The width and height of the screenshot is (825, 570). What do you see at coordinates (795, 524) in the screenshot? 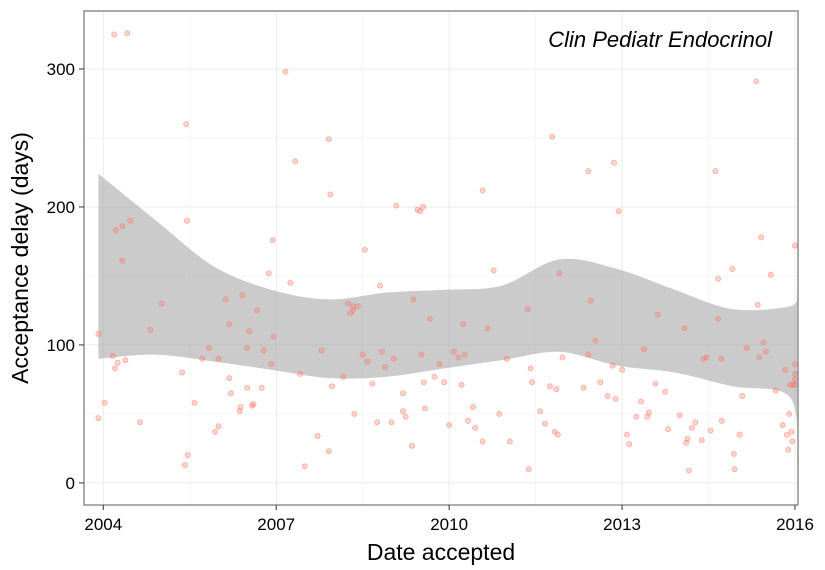
I see `x-tick-label: 2016` at bounding box center [795, 524].